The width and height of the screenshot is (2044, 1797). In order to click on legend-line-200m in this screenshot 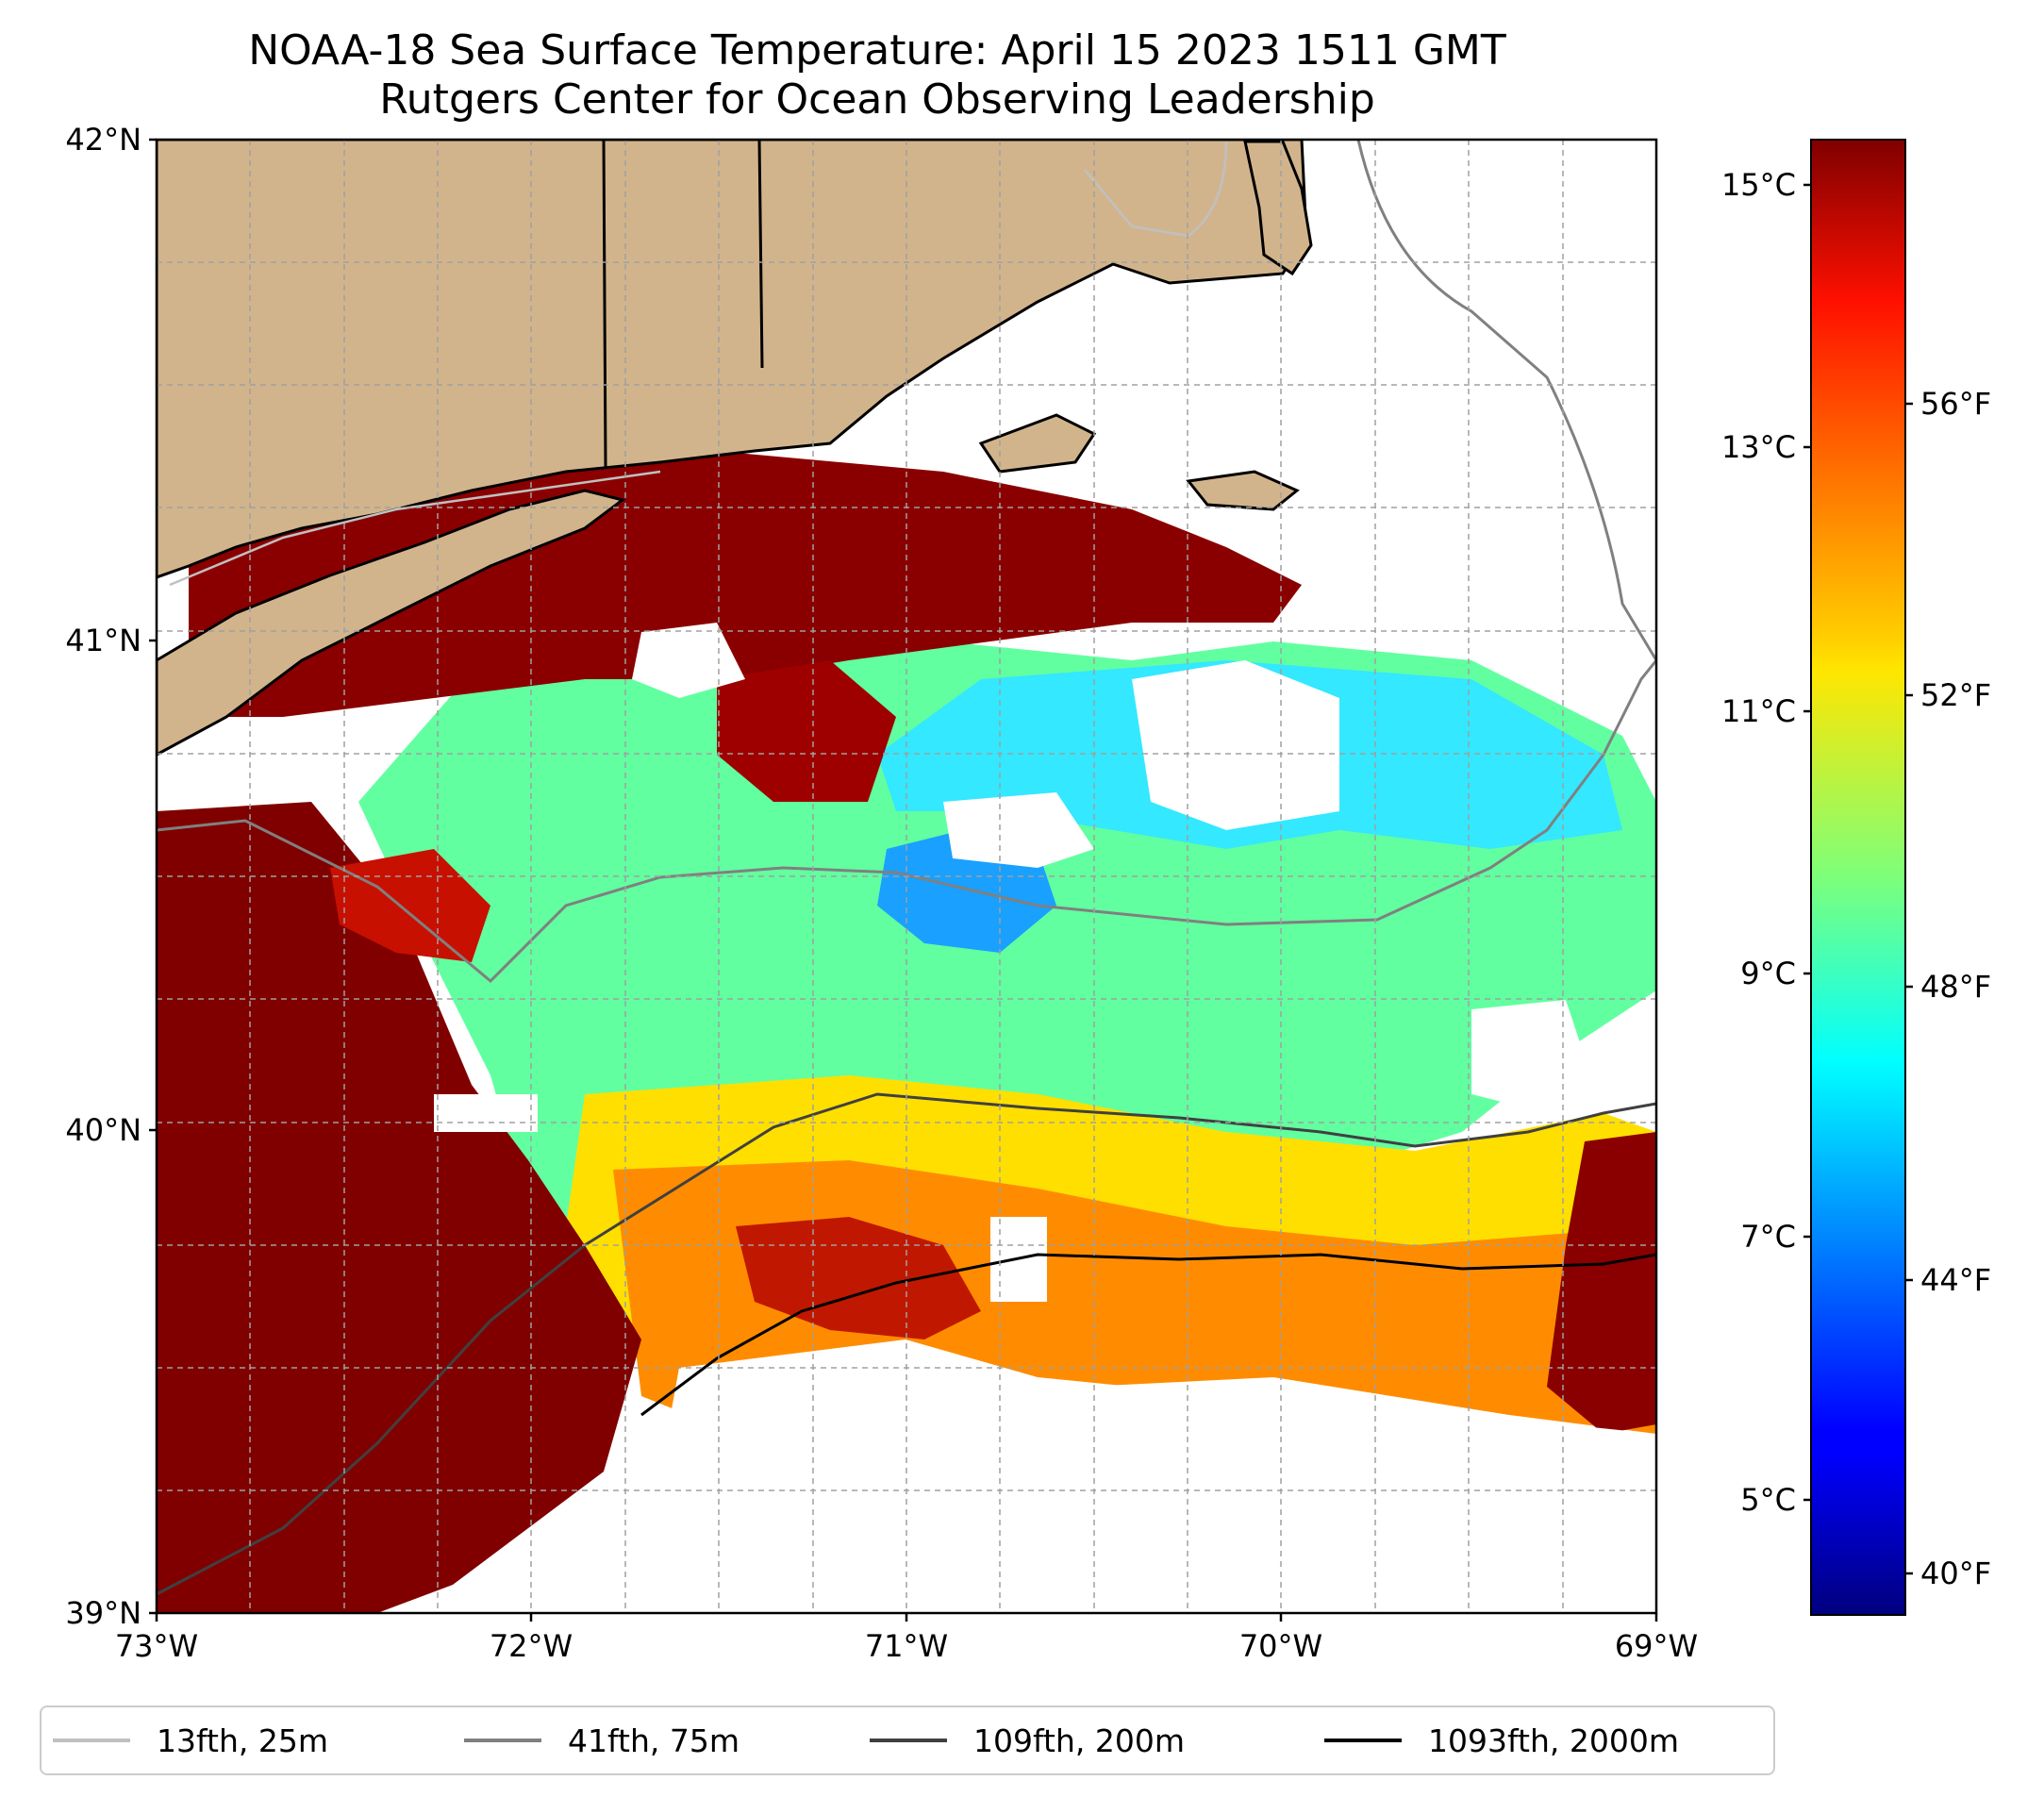, I will do `click(908, 1740)`.